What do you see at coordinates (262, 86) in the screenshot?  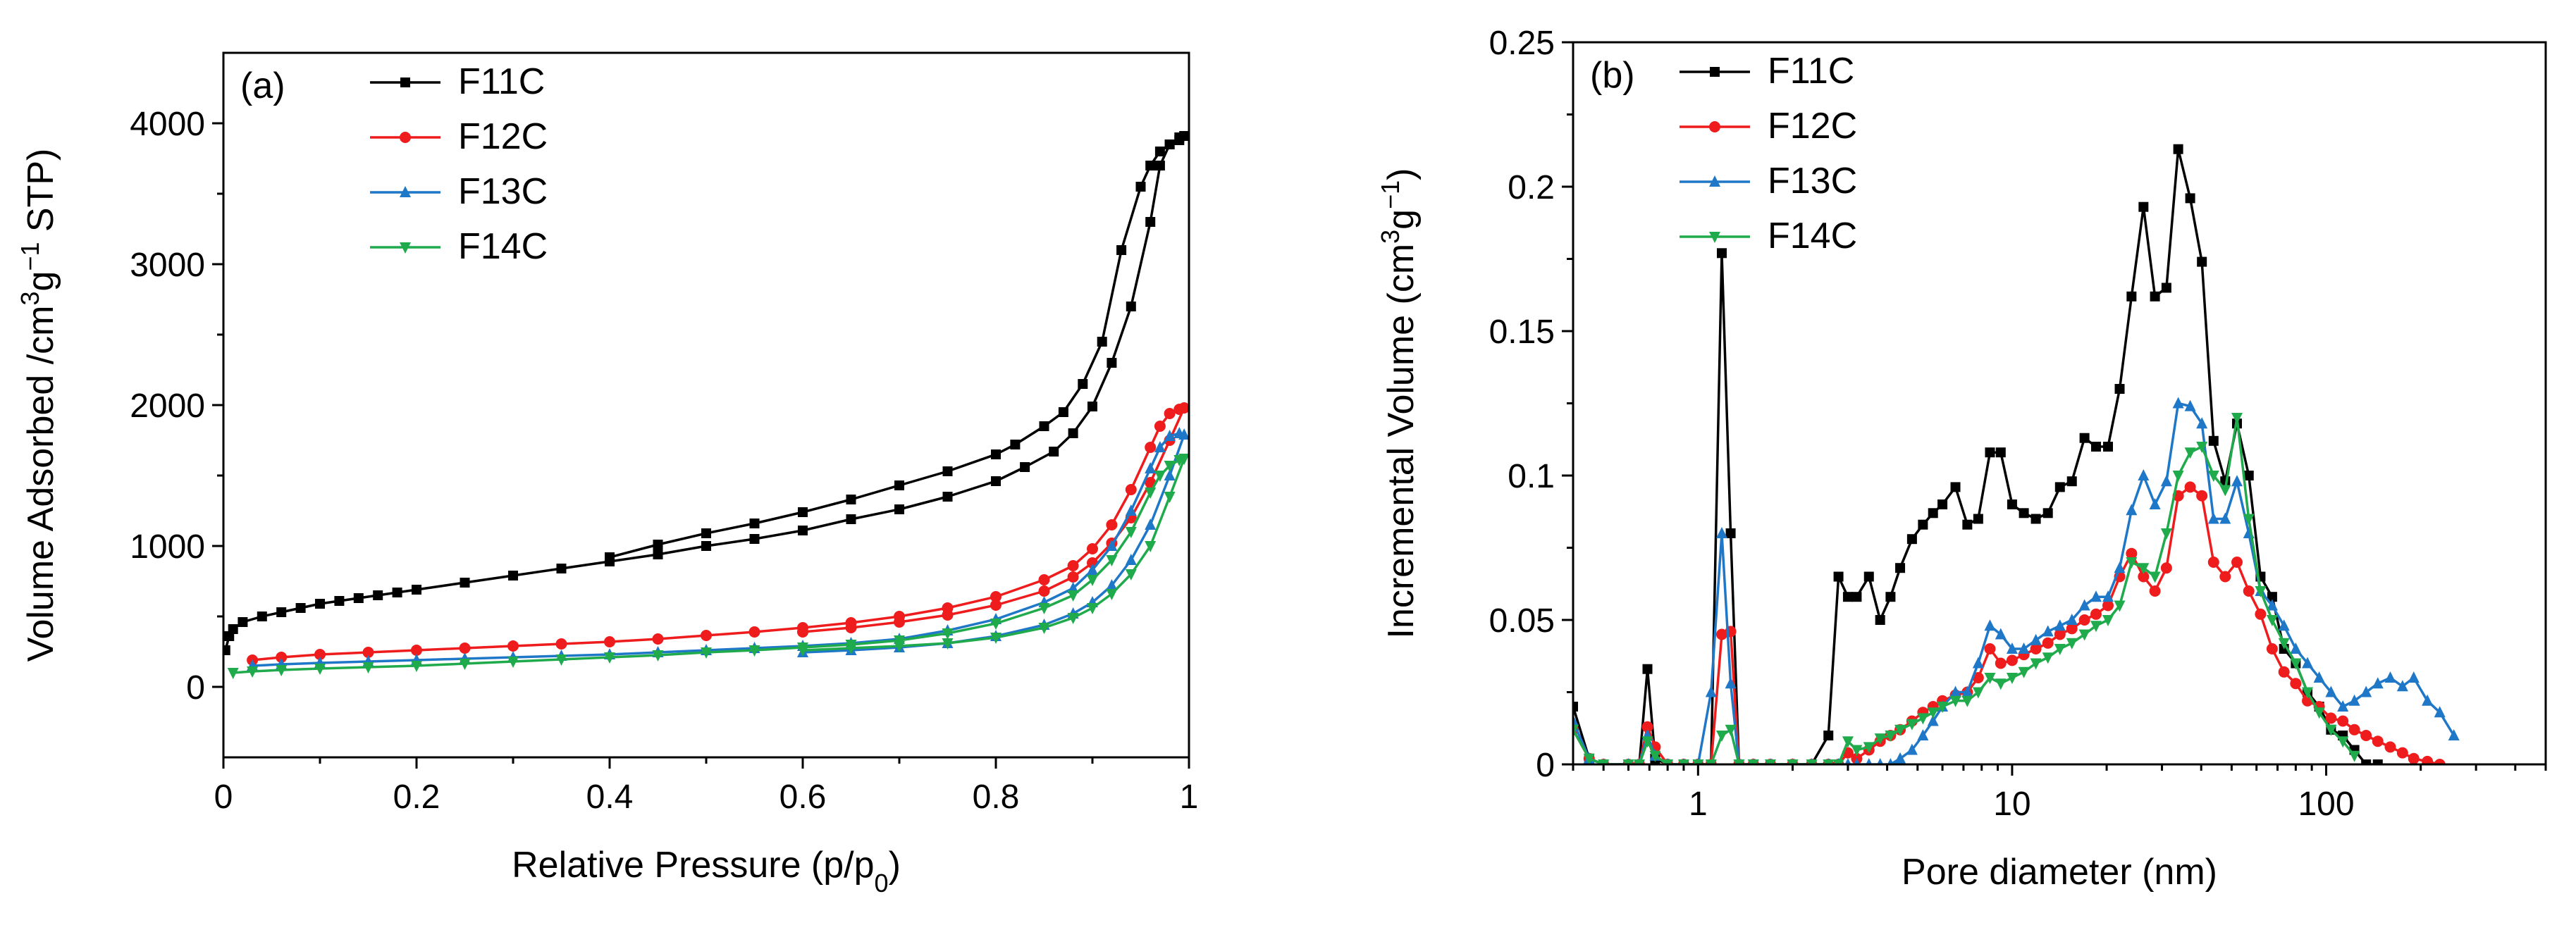 I see `panel-a-label: (a)` at bounding box center [262, 86].